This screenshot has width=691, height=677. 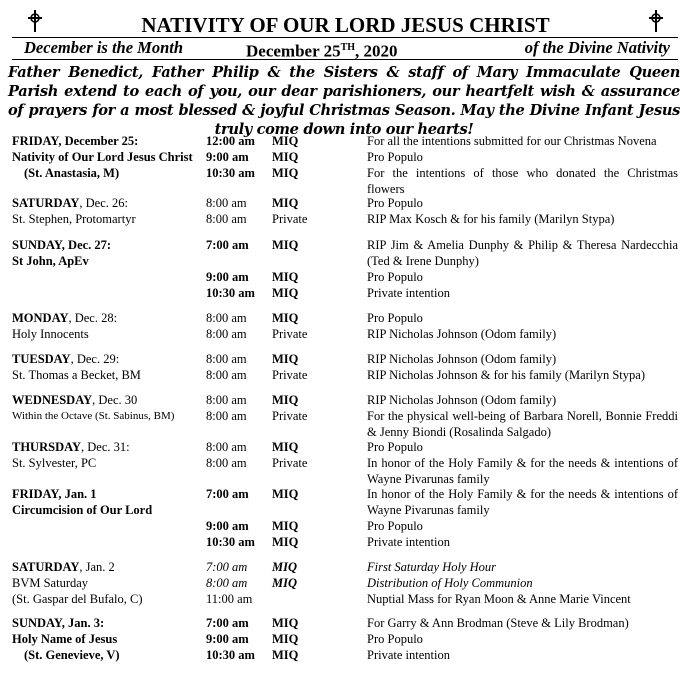 I want to click on day-name: SUNDAY, so click(x=37, y=245).